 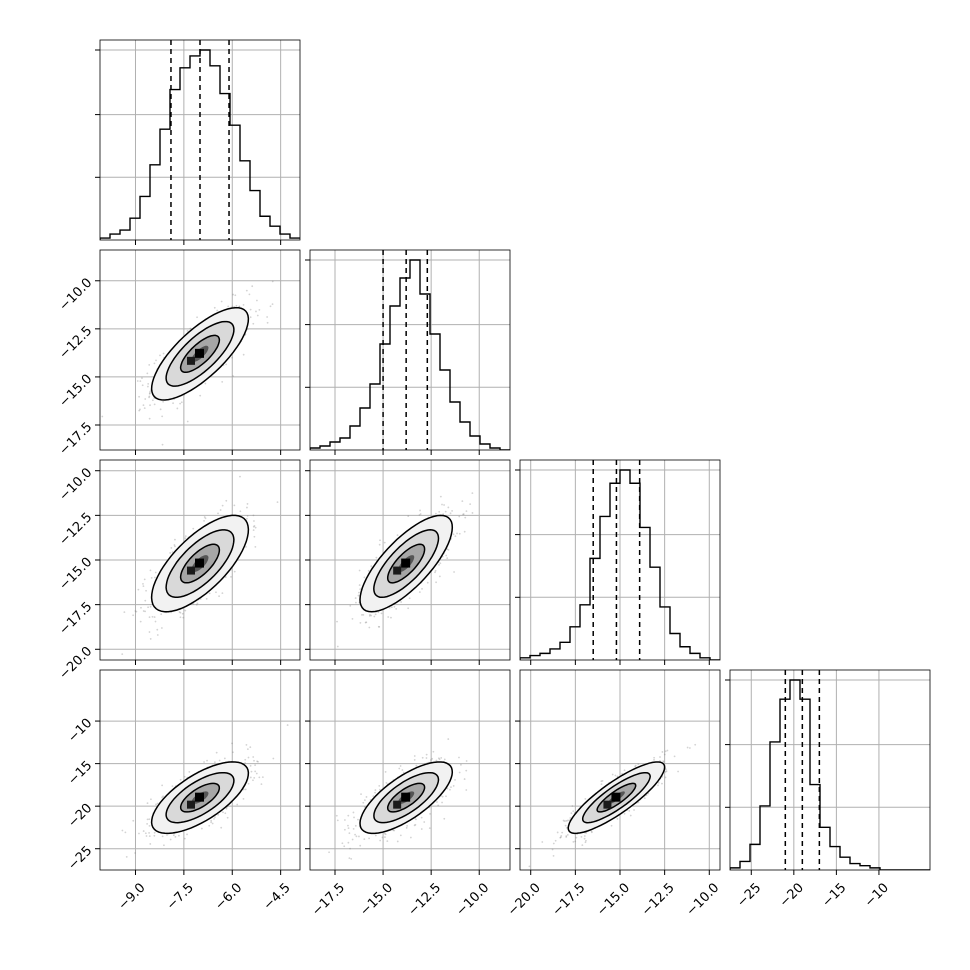 What do you see at coordinates (658, 899) in the screenshot?
I see `x-tick-label: −12.5` at bounding box center [658, 899].